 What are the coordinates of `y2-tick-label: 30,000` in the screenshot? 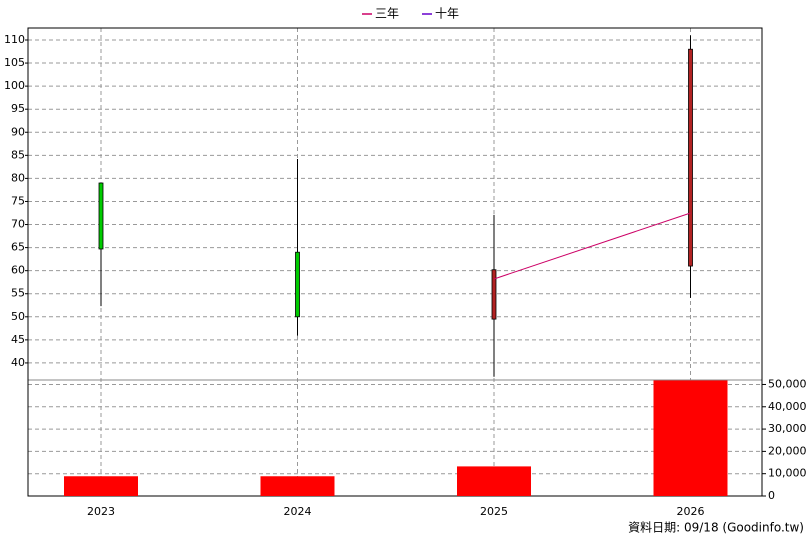 It's located at (787, 428).